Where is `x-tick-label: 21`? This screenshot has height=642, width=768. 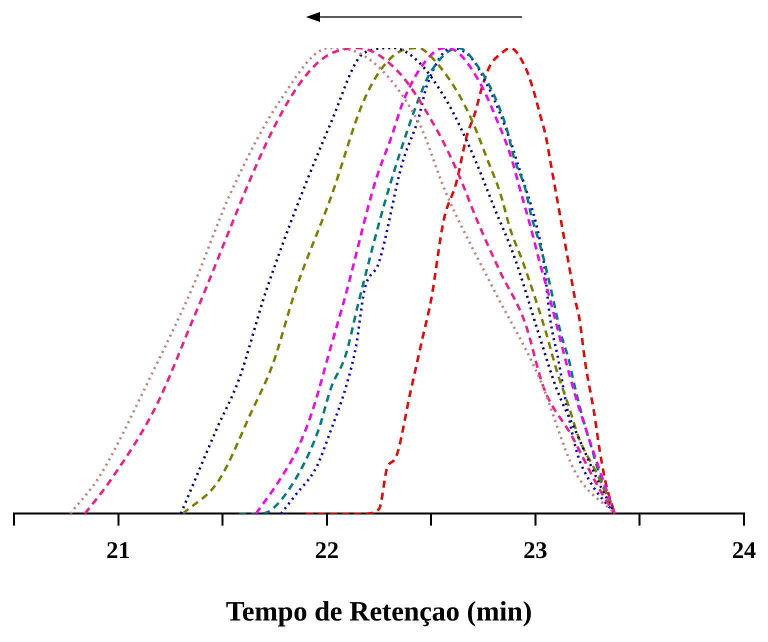 x-tick-label: 21 is located at coordinates (118, 551).